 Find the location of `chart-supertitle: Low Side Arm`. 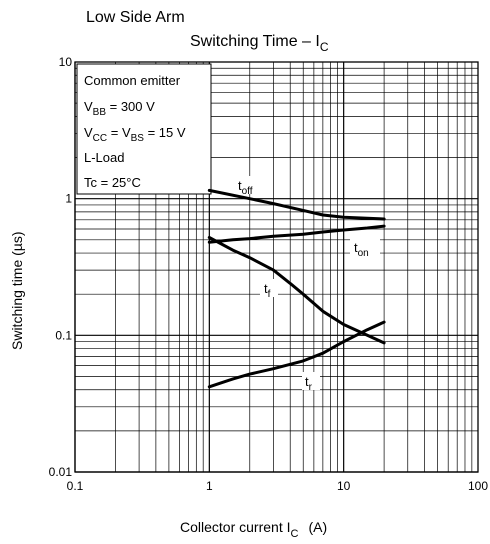

chart-supertitle: Low Side Arm is located at coordinates (135, 17).